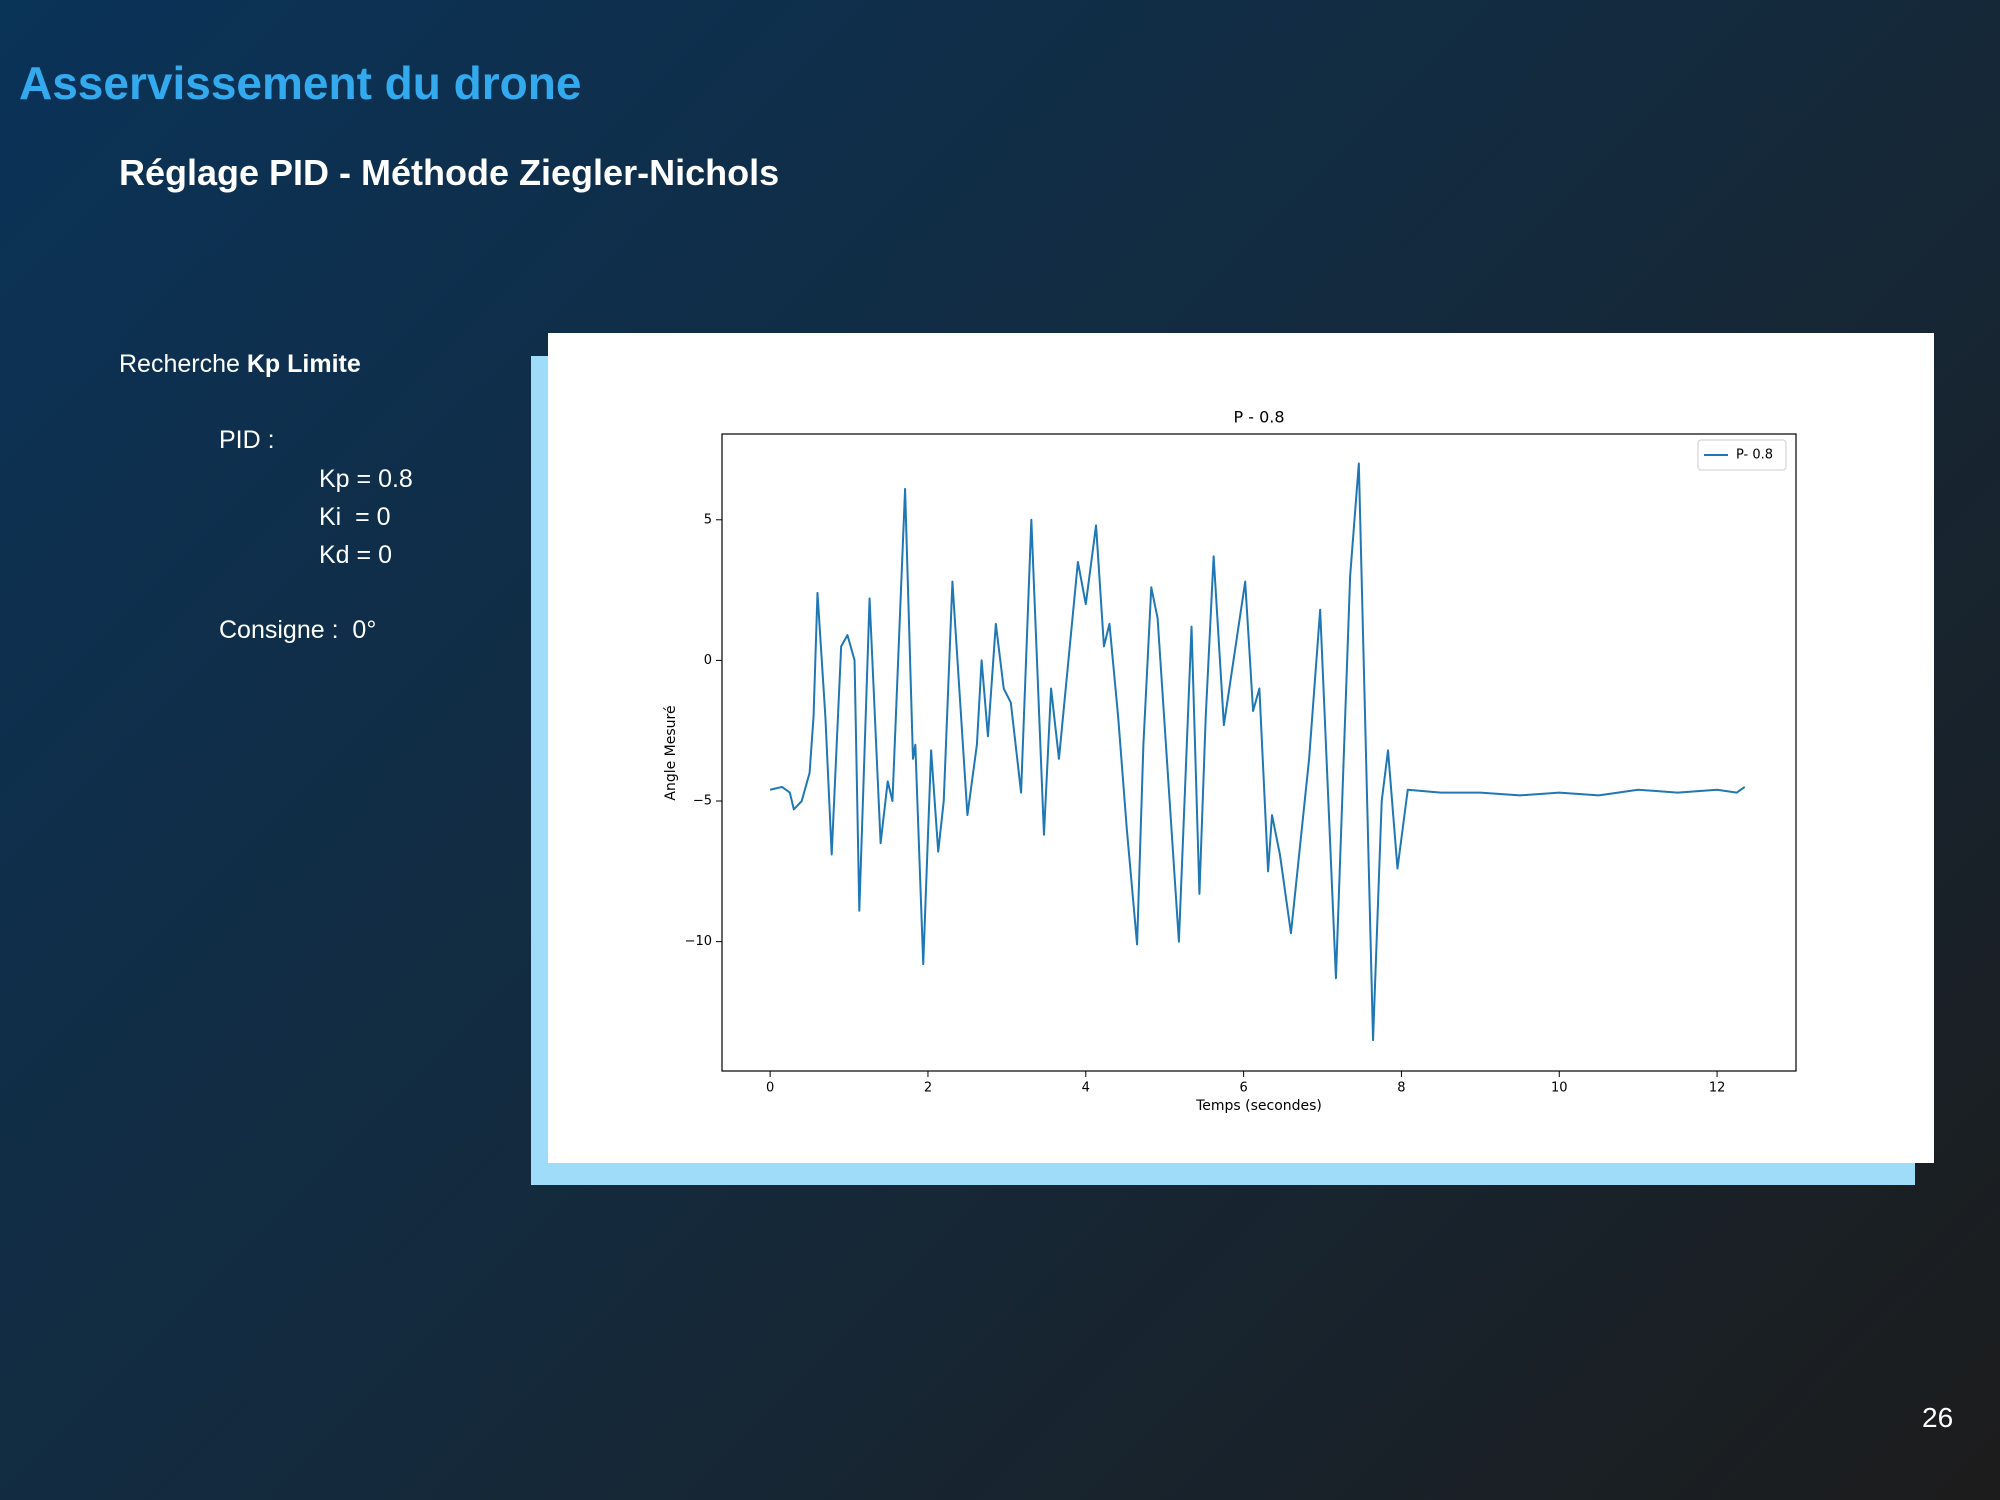 The width and height of the screenshot is (2000, 1500). I want to click on x-tick-label: 2, so click(928, 1088).